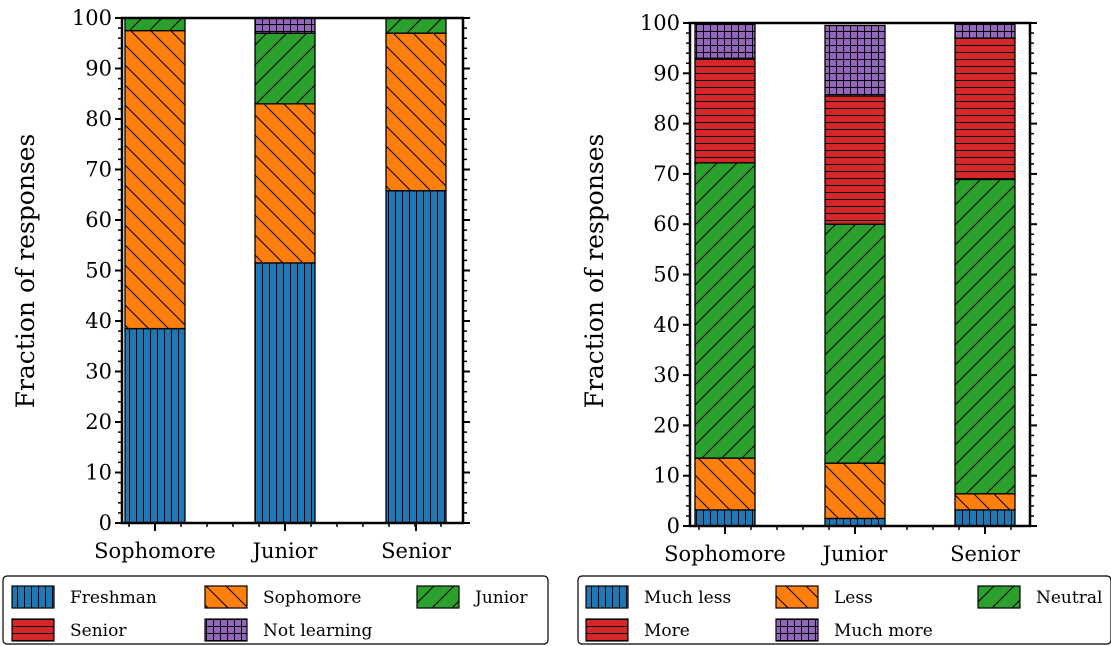  I want to click on legend-label: Junior, so click(500, 598).